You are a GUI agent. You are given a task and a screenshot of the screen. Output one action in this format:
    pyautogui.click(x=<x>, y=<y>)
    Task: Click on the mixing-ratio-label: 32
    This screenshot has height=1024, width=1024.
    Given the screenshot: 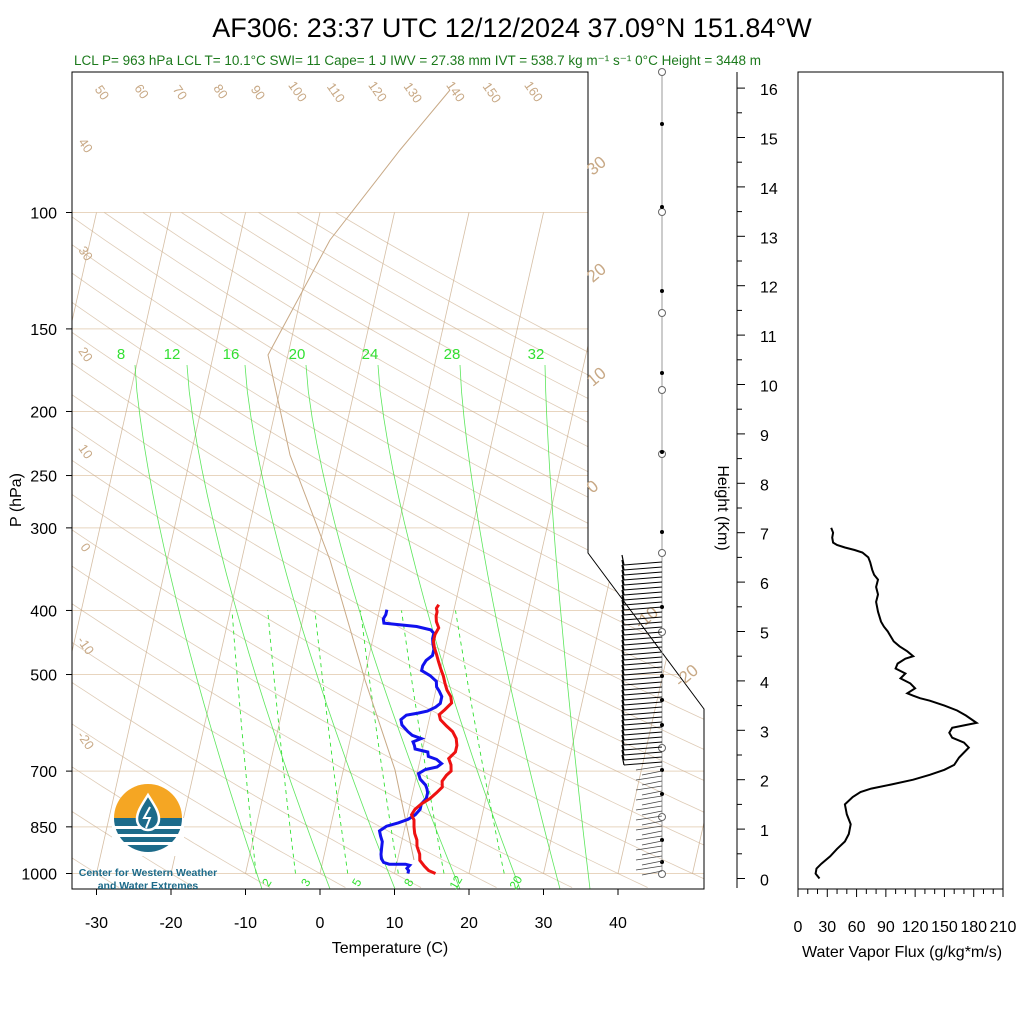 What is the action you would take?
    pyautogui.click(x=536, y=354)
    